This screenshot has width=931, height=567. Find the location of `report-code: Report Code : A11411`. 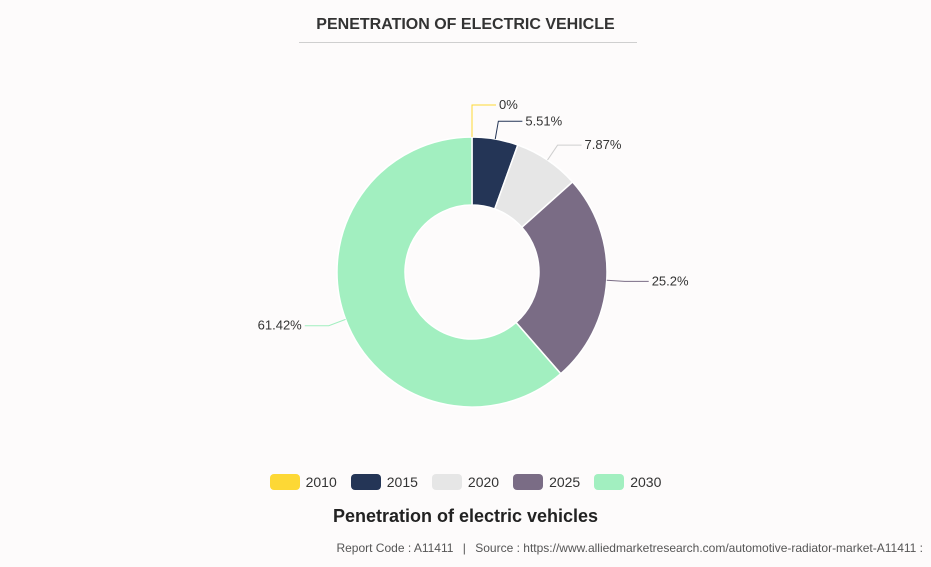

report-code: Report Code : A11411 is located at coordinates (395, 548).